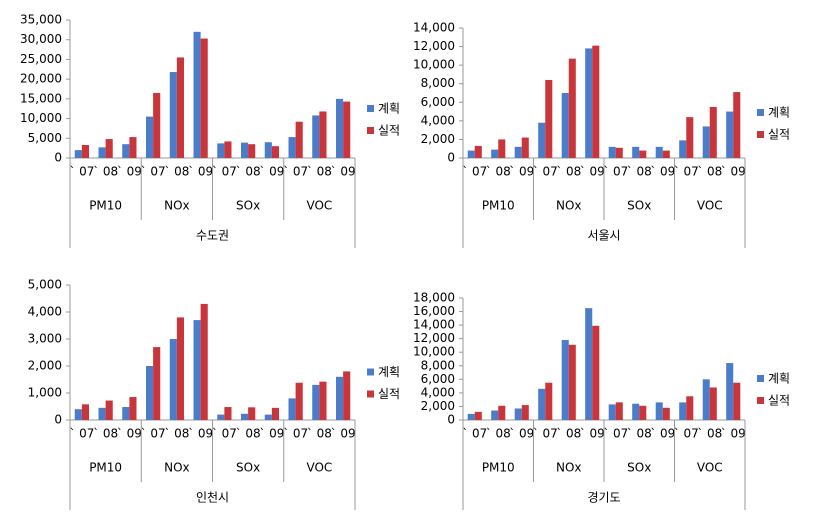 This screenshot has height=518, width=818. What do you see at coordinates (438, 120) in the screenshot?
I see `y-tick-label: 4,000` at bounding box center [438, 120].